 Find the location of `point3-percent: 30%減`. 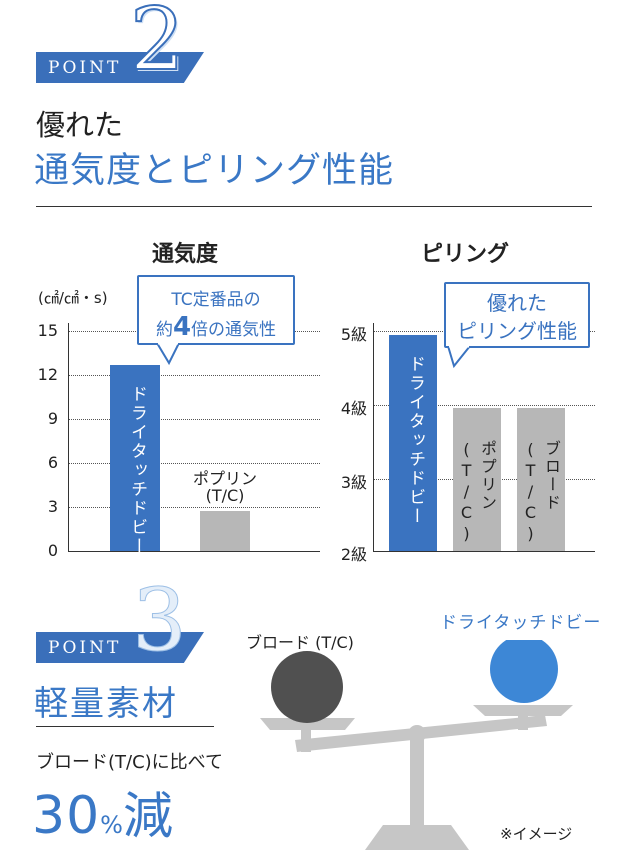

point3-percent: 30%減 is located at coordinates (102, 812).